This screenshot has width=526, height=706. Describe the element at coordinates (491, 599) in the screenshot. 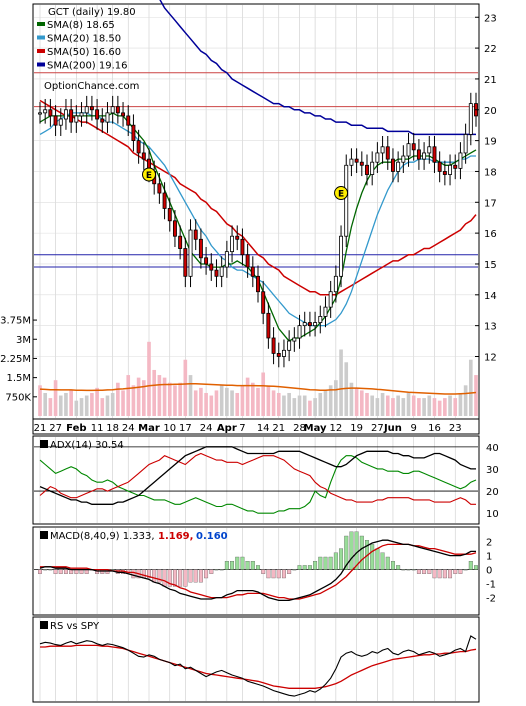

I see `macd-tick-label: -2` at that location.